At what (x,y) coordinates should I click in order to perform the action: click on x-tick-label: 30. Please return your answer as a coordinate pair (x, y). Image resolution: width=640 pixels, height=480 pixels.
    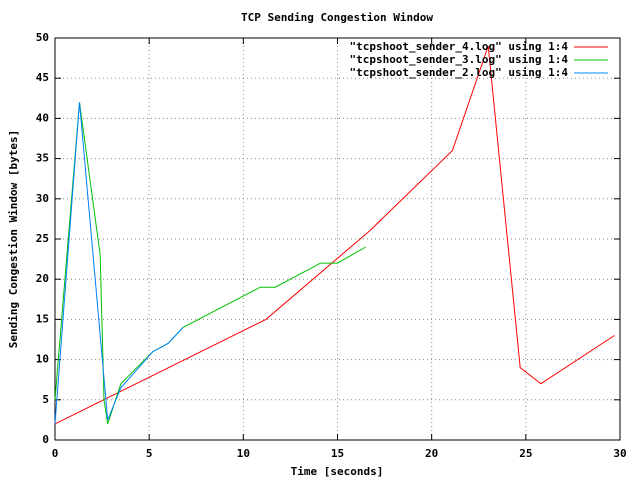
    Looking at the image, I should click on (619, 453).